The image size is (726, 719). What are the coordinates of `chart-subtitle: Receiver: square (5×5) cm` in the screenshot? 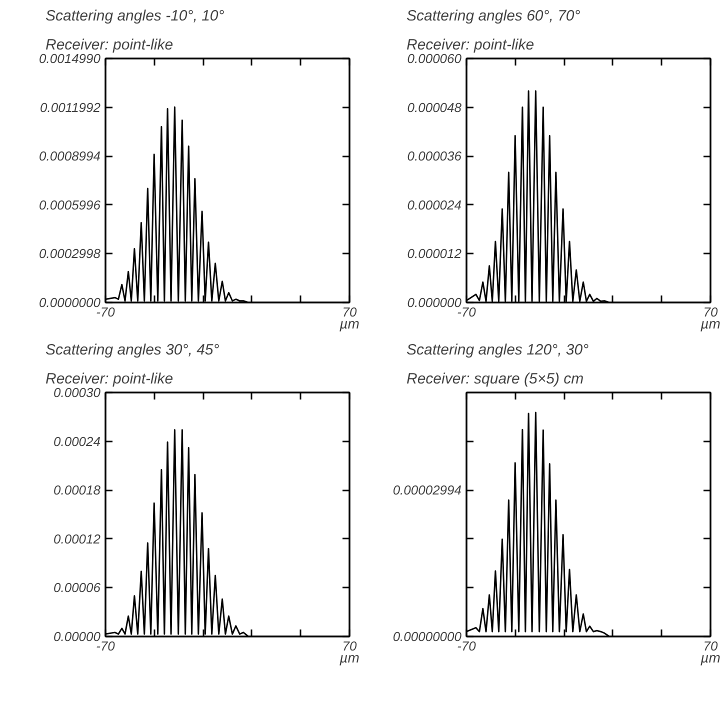 It's located at (495, 379).